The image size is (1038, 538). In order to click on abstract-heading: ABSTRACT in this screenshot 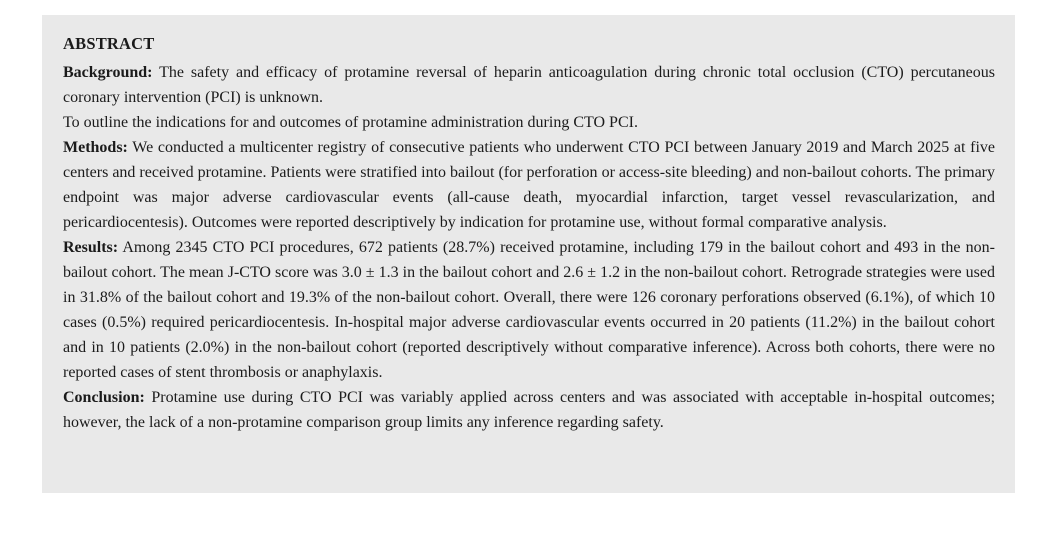, I will do `click(109, 43)`.